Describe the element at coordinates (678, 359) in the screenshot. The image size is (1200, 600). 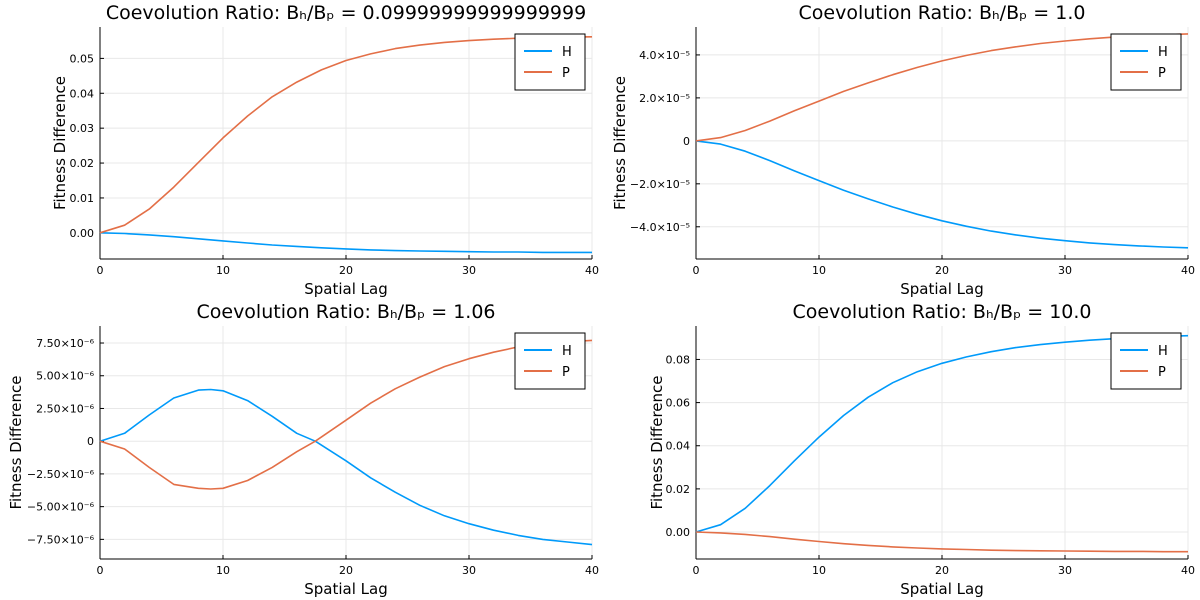
I see `y-tick-label: 0.08` at that location.